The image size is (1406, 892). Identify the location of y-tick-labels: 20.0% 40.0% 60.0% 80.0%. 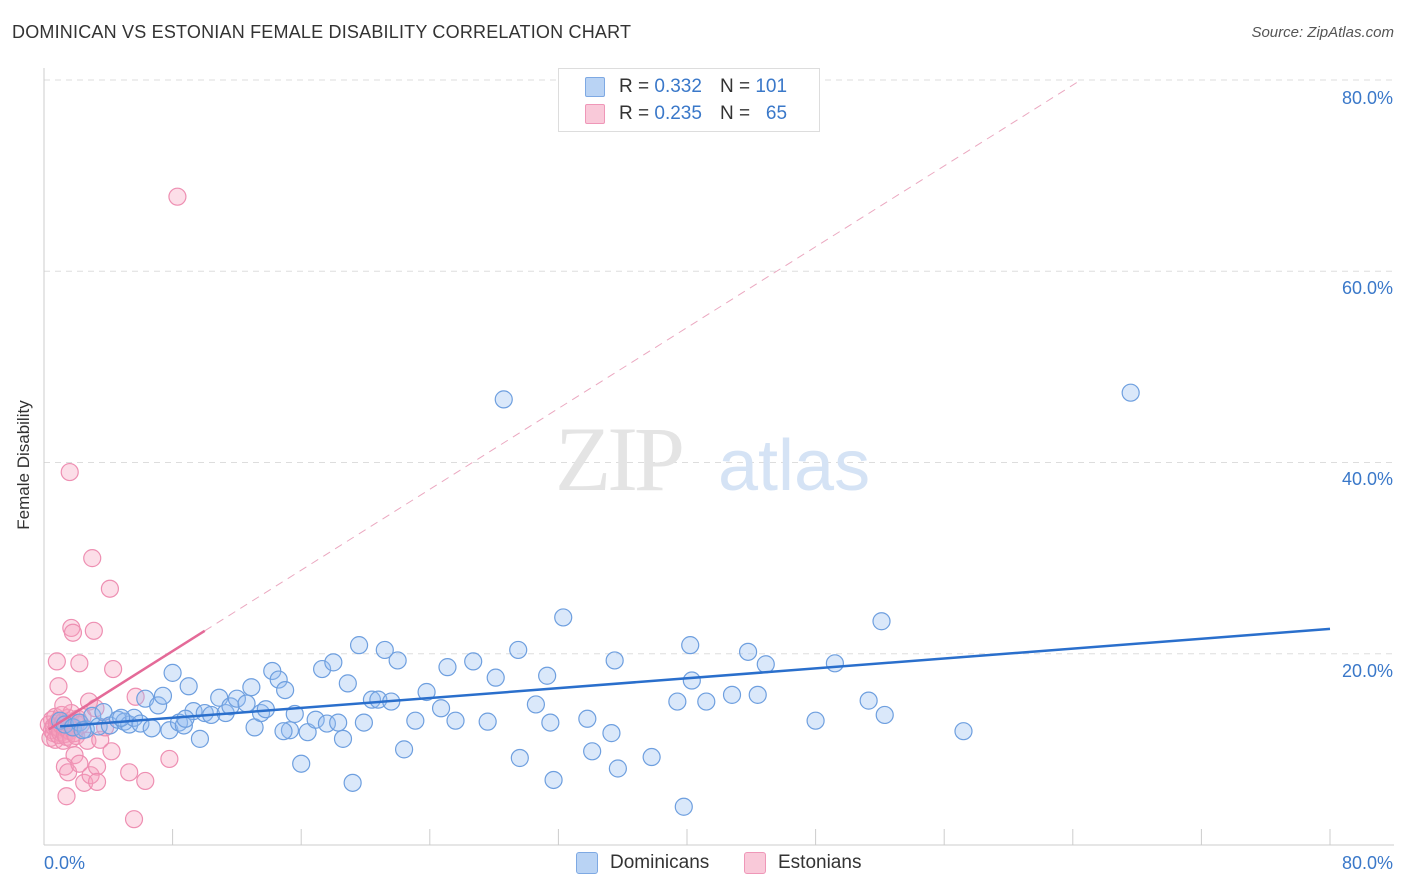
(1367, 384).